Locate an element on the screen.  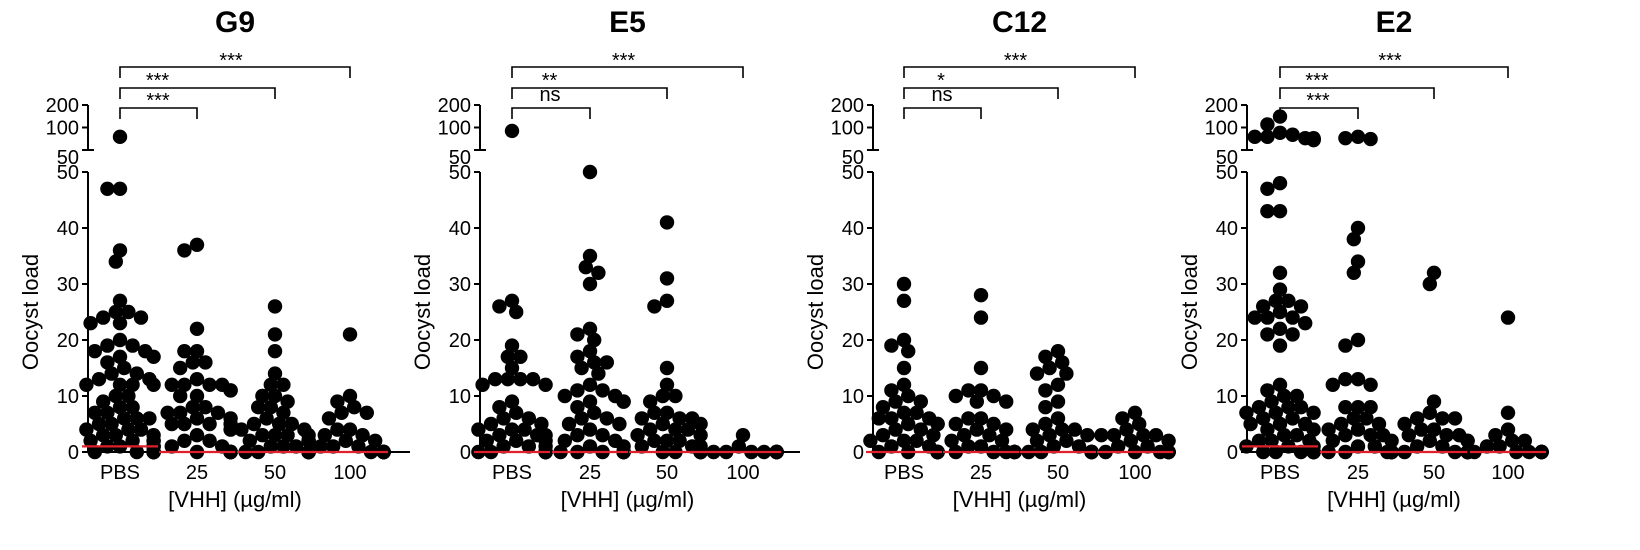
x-tick-label: 100 is located at coordinates (742, 473).